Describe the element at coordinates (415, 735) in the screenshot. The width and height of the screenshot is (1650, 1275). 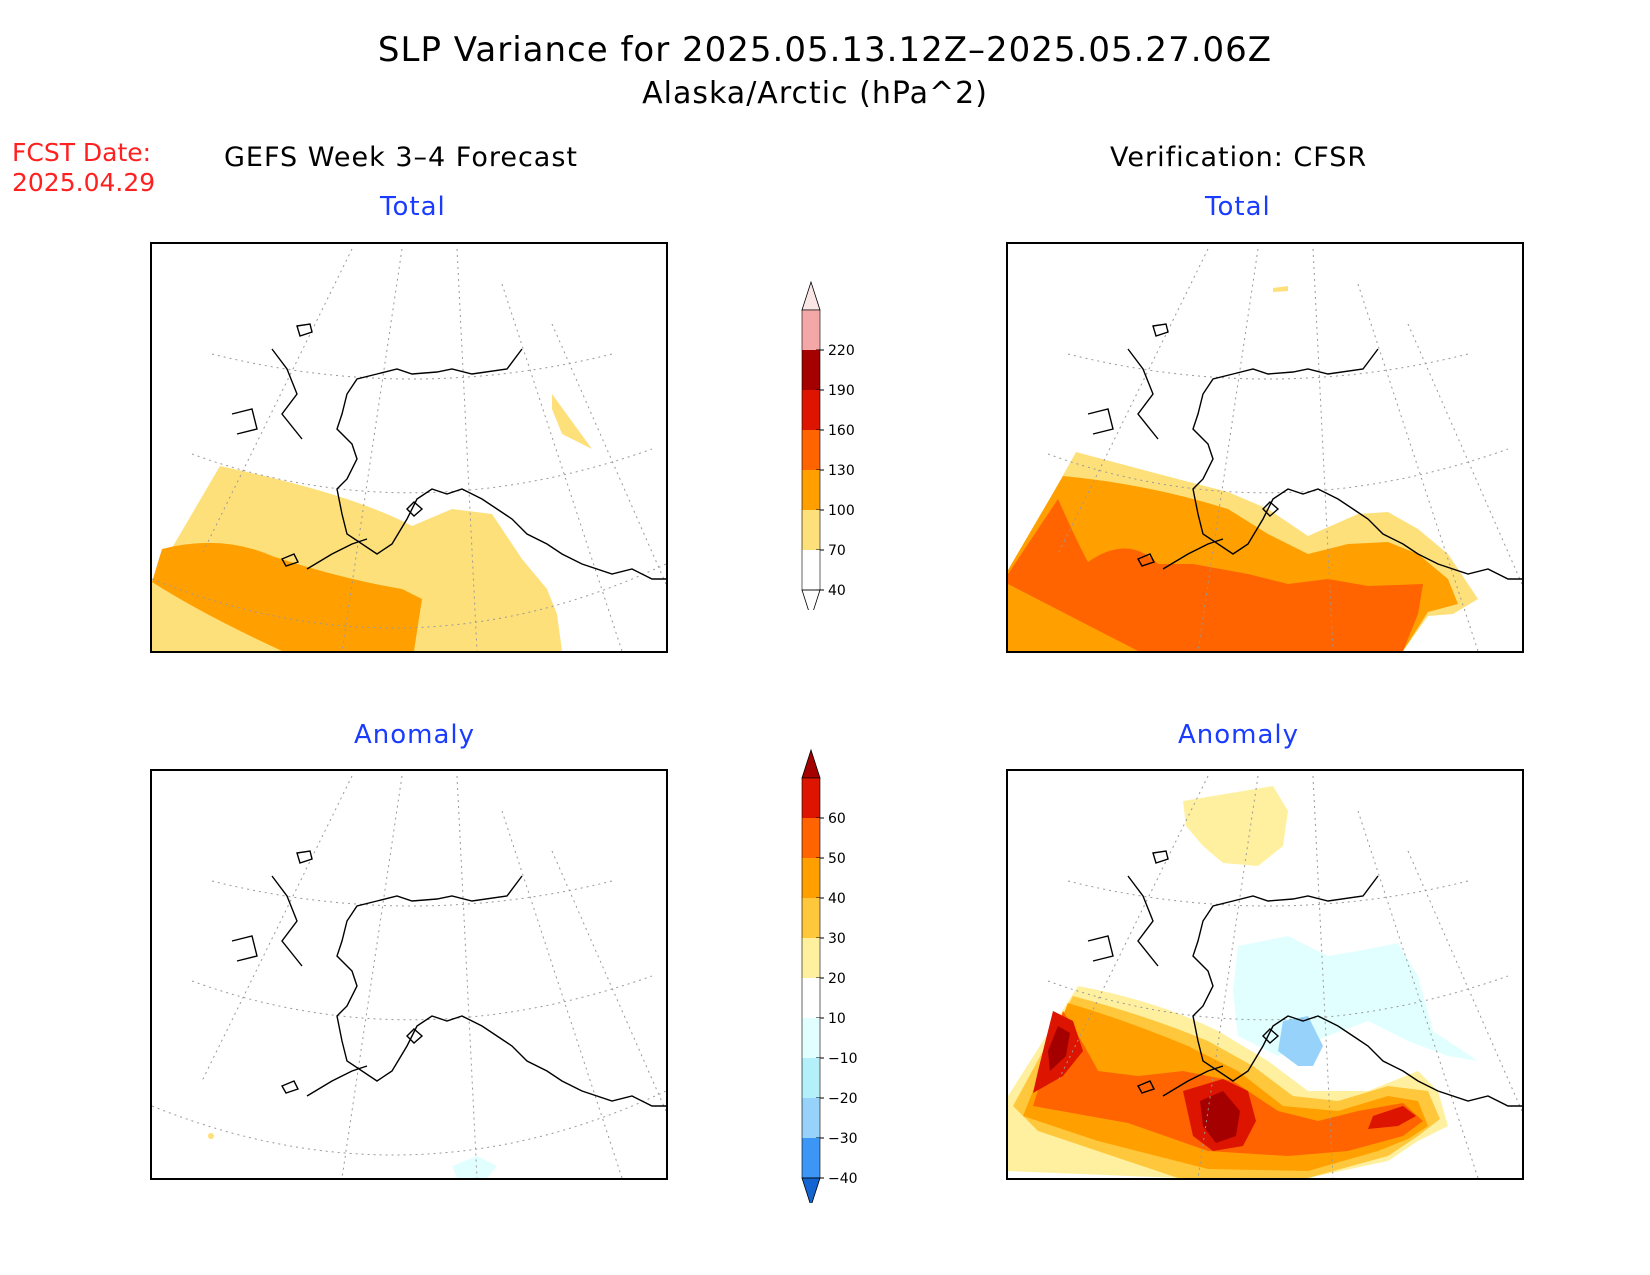
I see `panel-label-forecast-anomaly: Anomaly` at that location.